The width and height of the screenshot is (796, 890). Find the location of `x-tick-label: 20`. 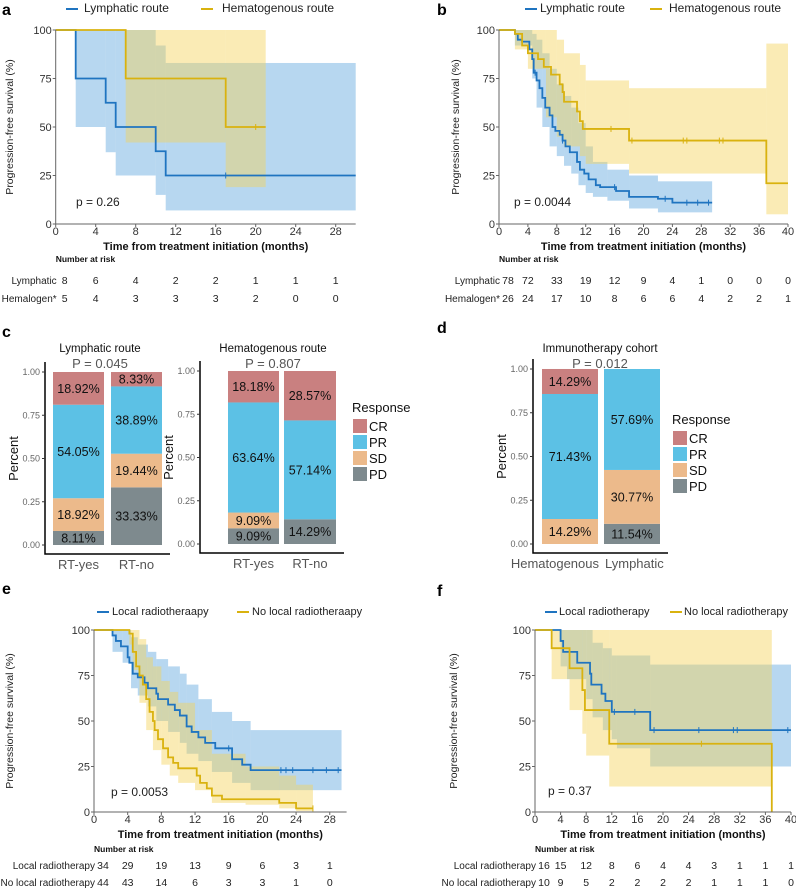

x-tick-label: 20 is located at coordinates (256, 232).